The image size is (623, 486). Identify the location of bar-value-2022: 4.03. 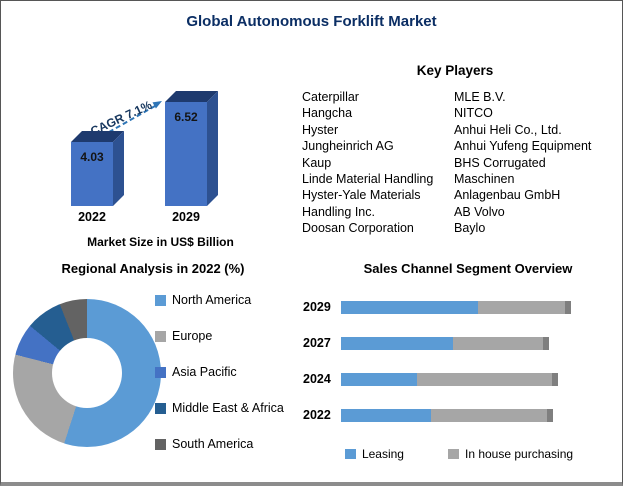
(92, 156).